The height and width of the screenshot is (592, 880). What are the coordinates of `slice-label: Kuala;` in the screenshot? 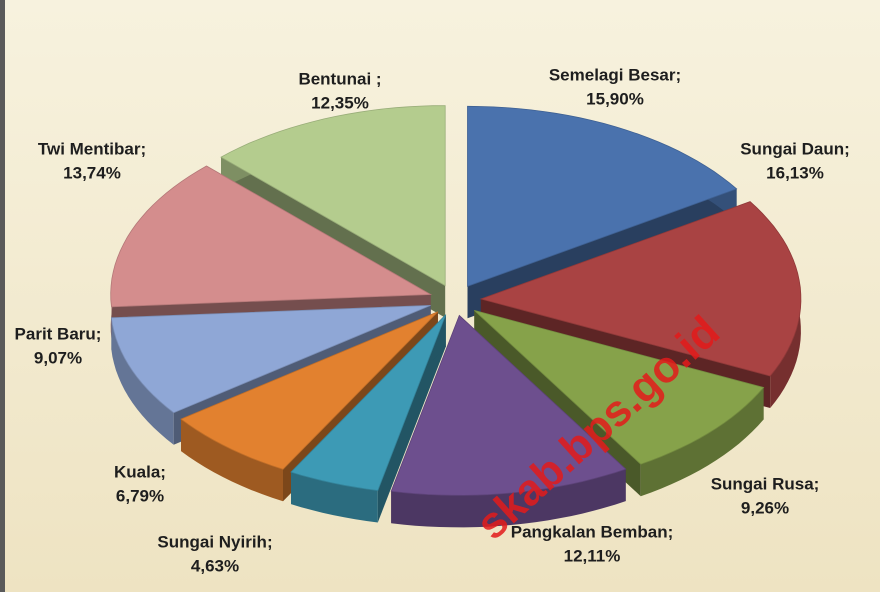 It's located at (140, 471).